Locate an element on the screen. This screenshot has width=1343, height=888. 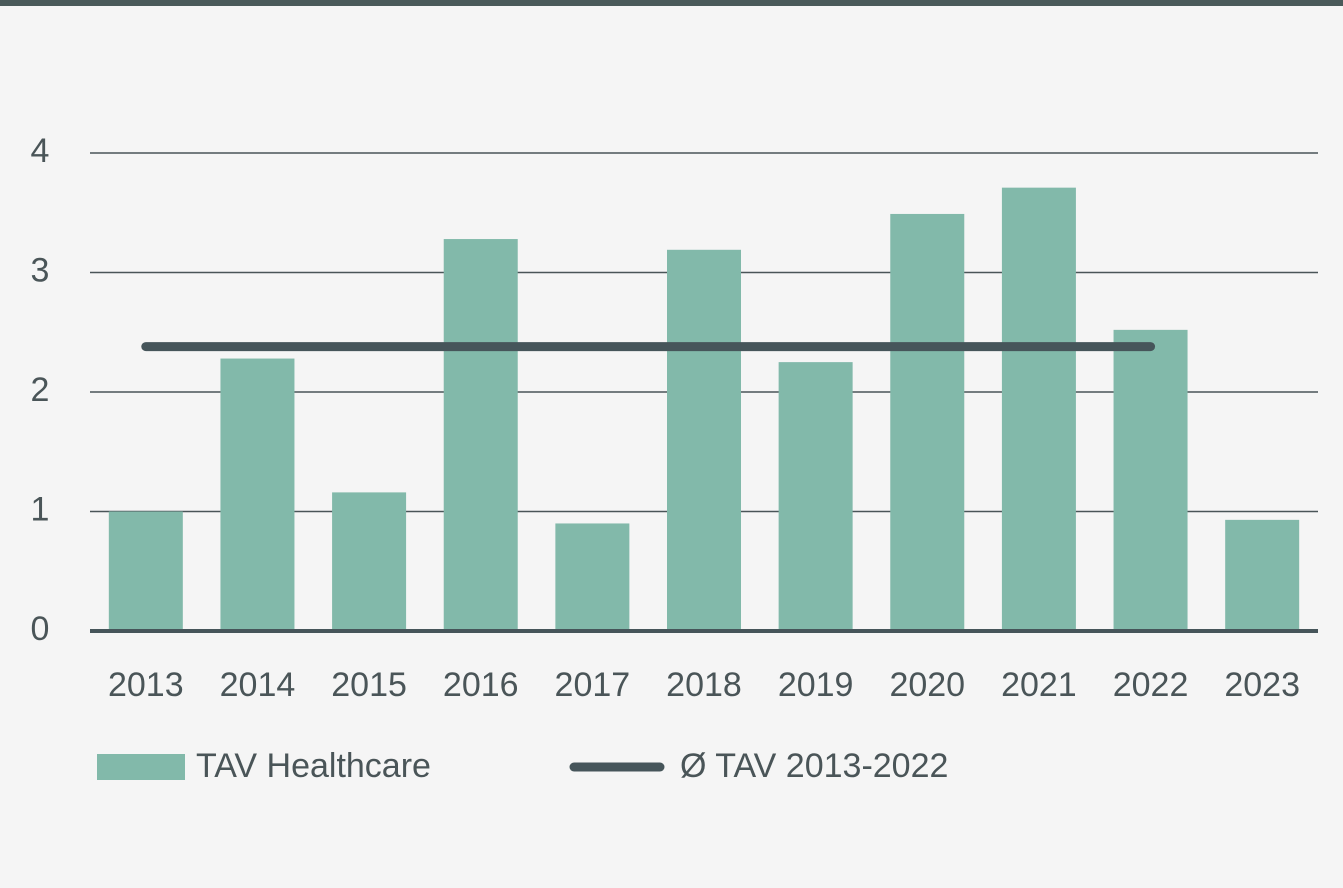
x-tick-label: 2014 is located at coordinates (258, 685).